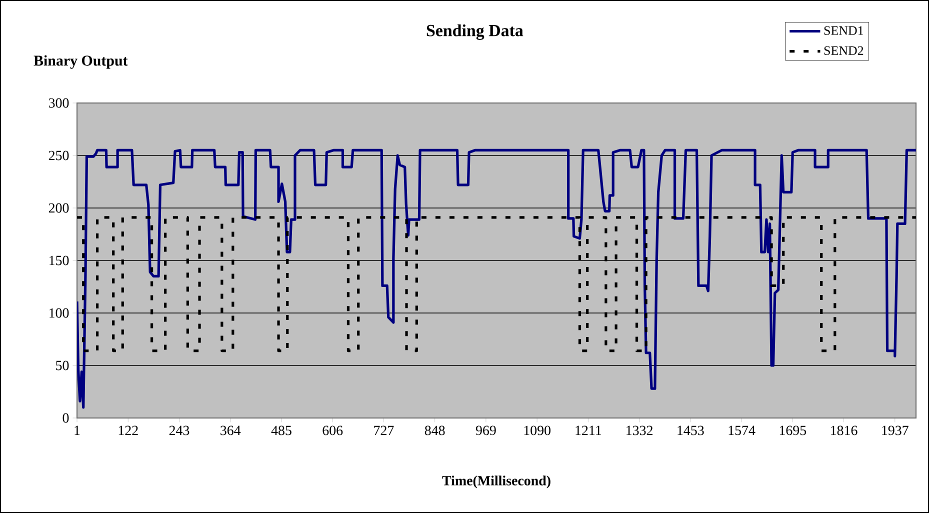 The height and width of the screenshot is (513, 929). What do you see at coordinates (434, 431) in the screenshot?
I see `x-tick-label: 848` at bounding box center [434, 431].